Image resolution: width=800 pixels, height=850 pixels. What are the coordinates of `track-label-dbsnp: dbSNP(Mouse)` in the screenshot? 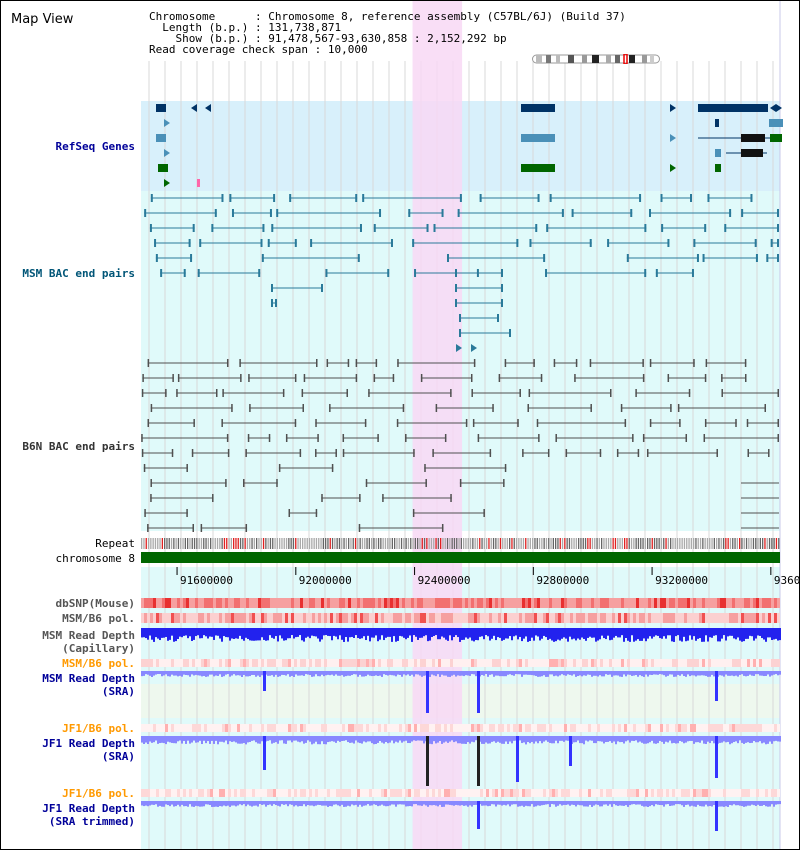 It's located at (95, 603).